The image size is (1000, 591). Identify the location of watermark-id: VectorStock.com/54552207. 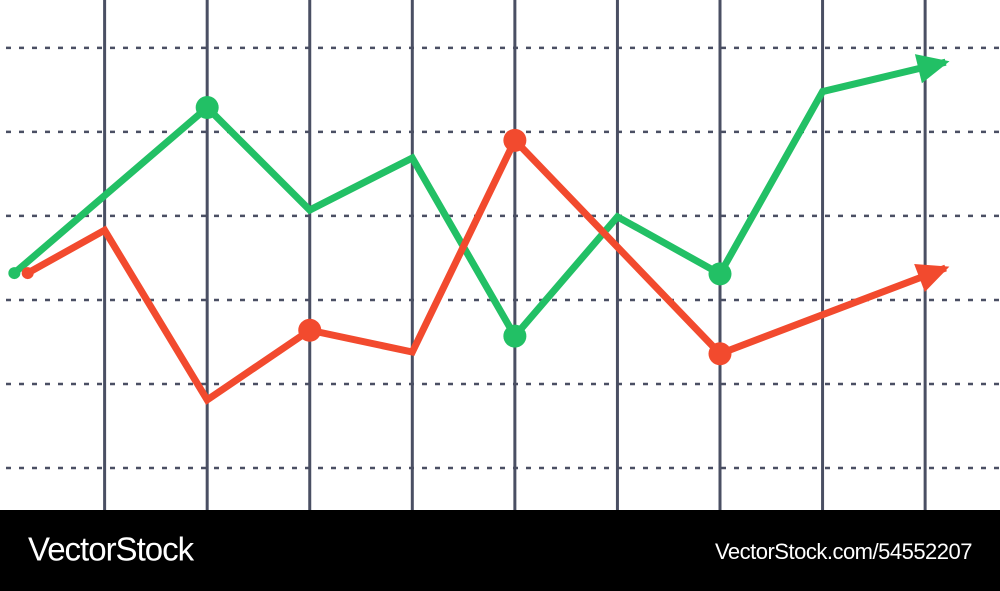
(843, 551).